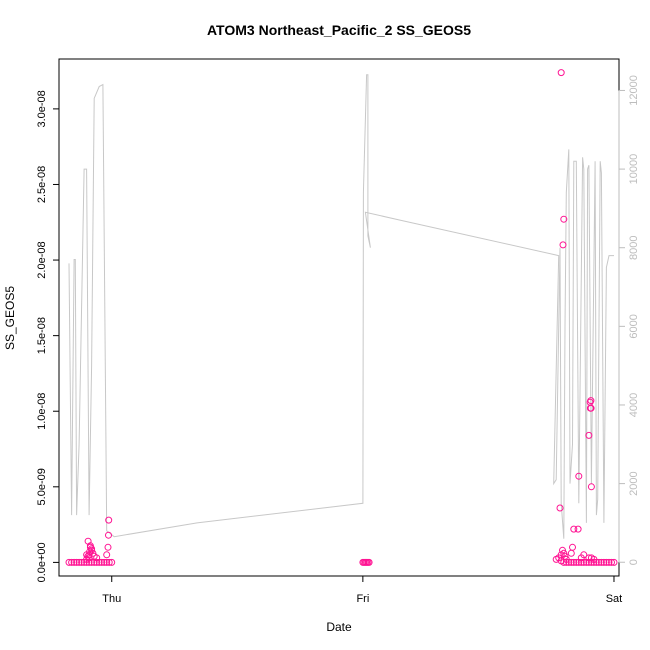 The width and height of the screenshot is (650, 650). I want to click on y2-tick-label: 8000, so click(634, 247).